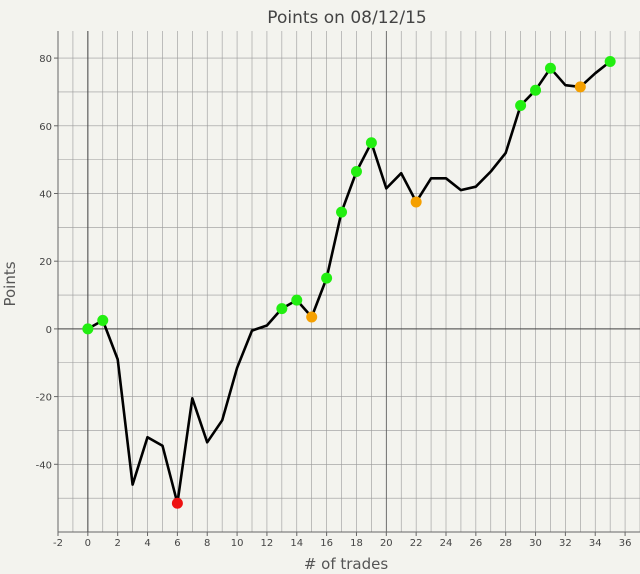  Describe the element at coordinates (177, 503) in the screenshot. I see `trade-marker-loss` at that location.